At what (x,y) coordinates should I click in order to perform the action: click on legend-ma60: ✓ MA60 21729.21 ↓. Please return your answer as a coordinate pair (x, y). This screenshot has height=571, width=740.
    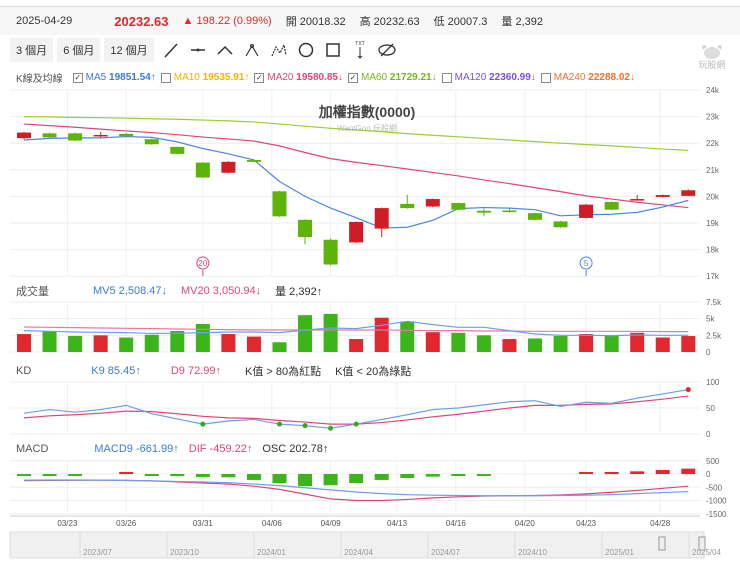
    Looking at the image, I should click on (392, 77).